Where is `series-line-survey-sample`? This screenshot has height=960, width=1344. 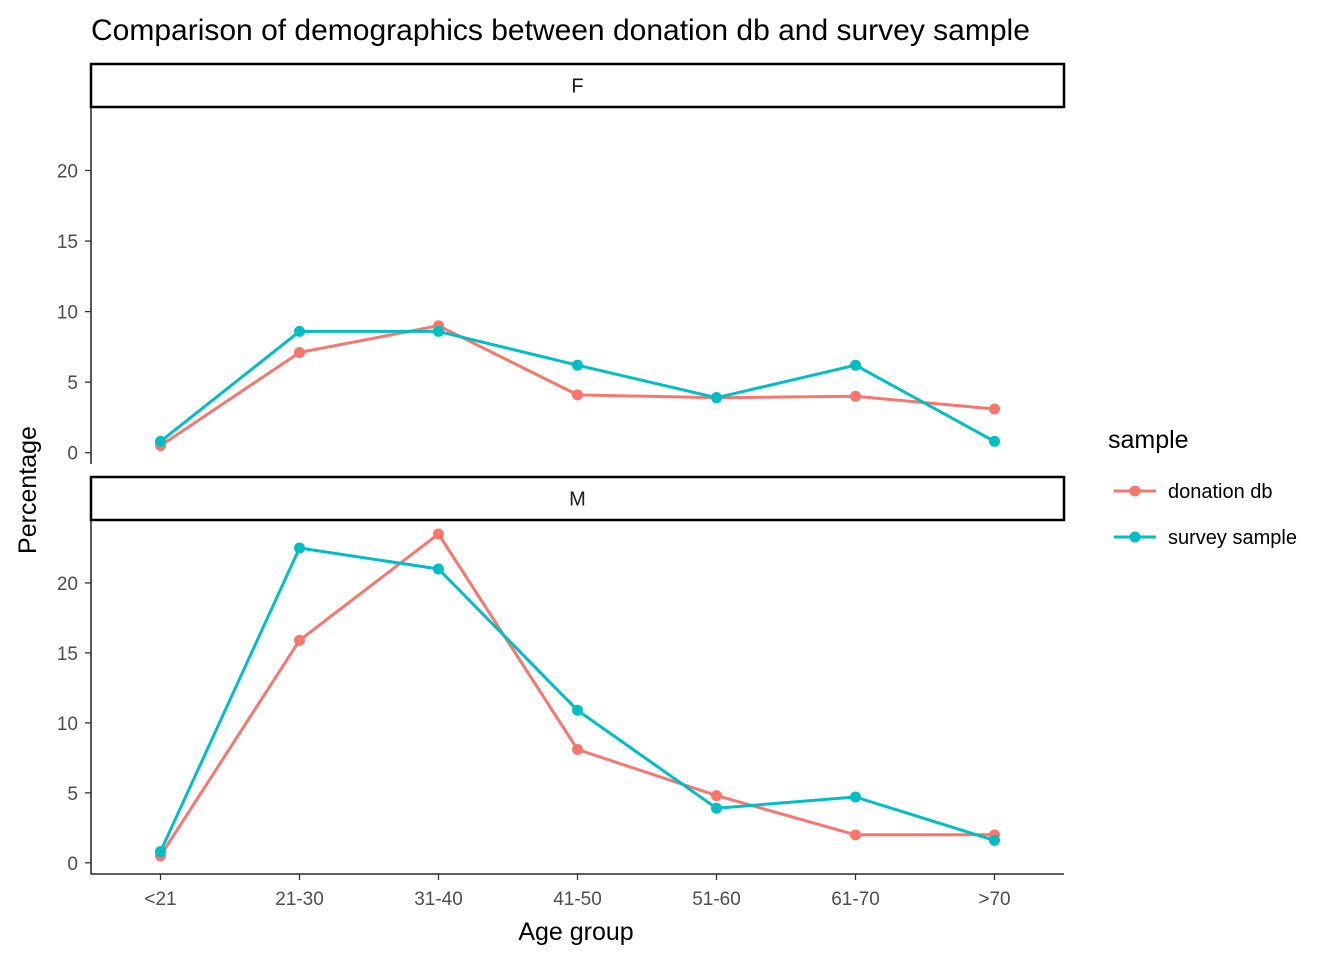
series-line-survey-sample is located at coordinates (577, 386).